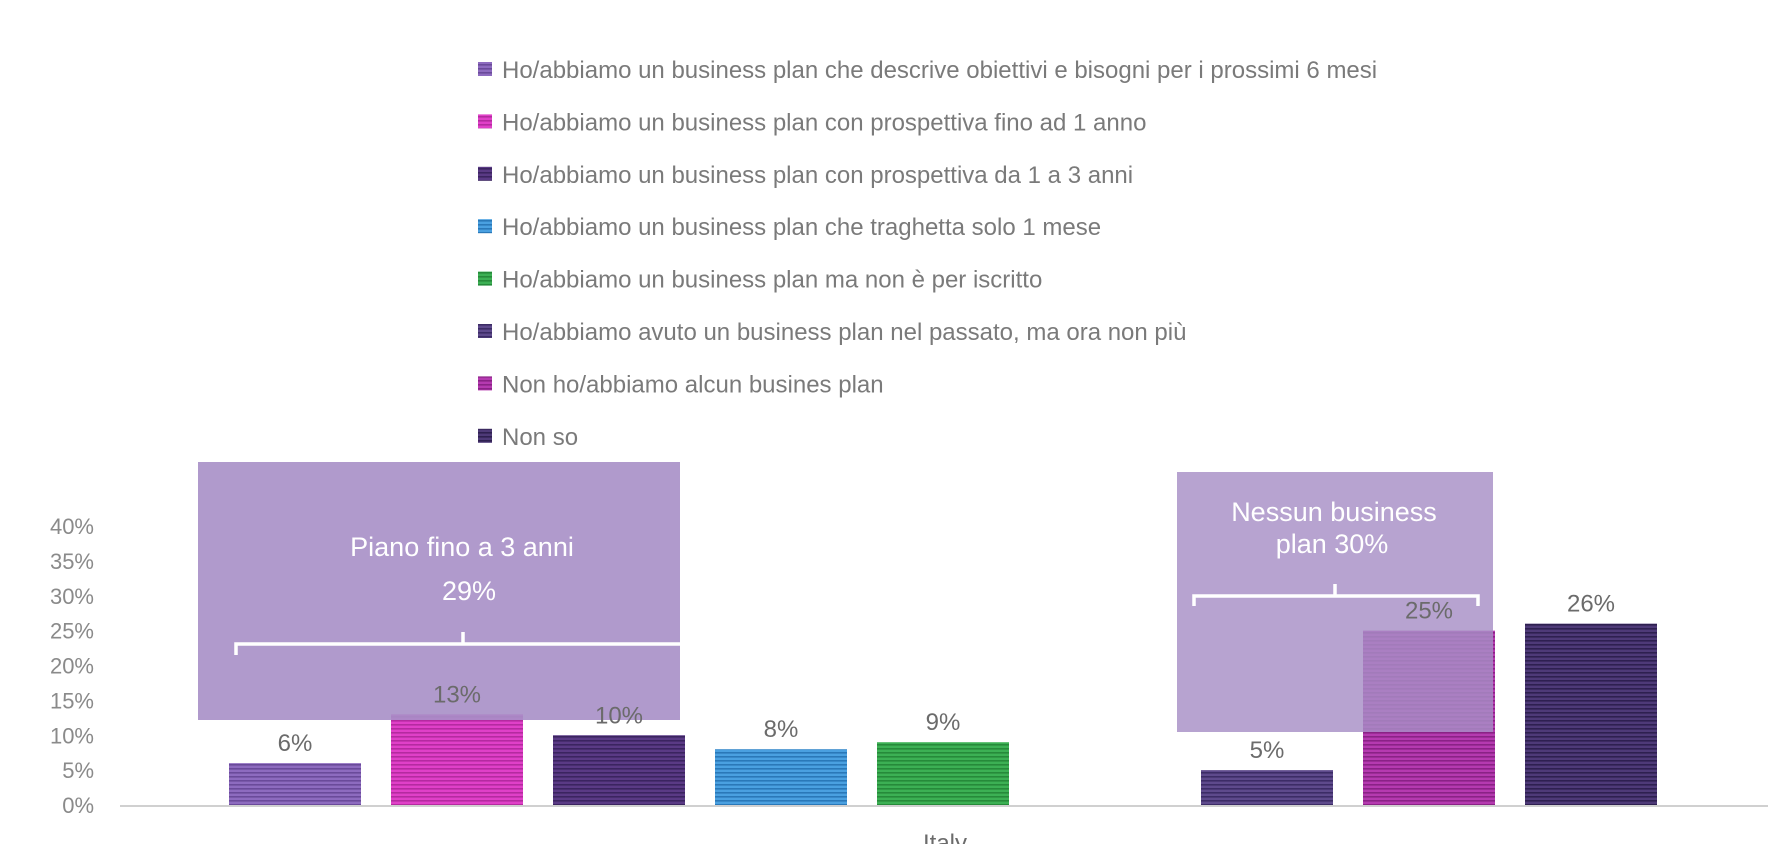 This screenshot has width=1788, height=844. I want to click on y-tick-label: 25%, so click(72, 631).